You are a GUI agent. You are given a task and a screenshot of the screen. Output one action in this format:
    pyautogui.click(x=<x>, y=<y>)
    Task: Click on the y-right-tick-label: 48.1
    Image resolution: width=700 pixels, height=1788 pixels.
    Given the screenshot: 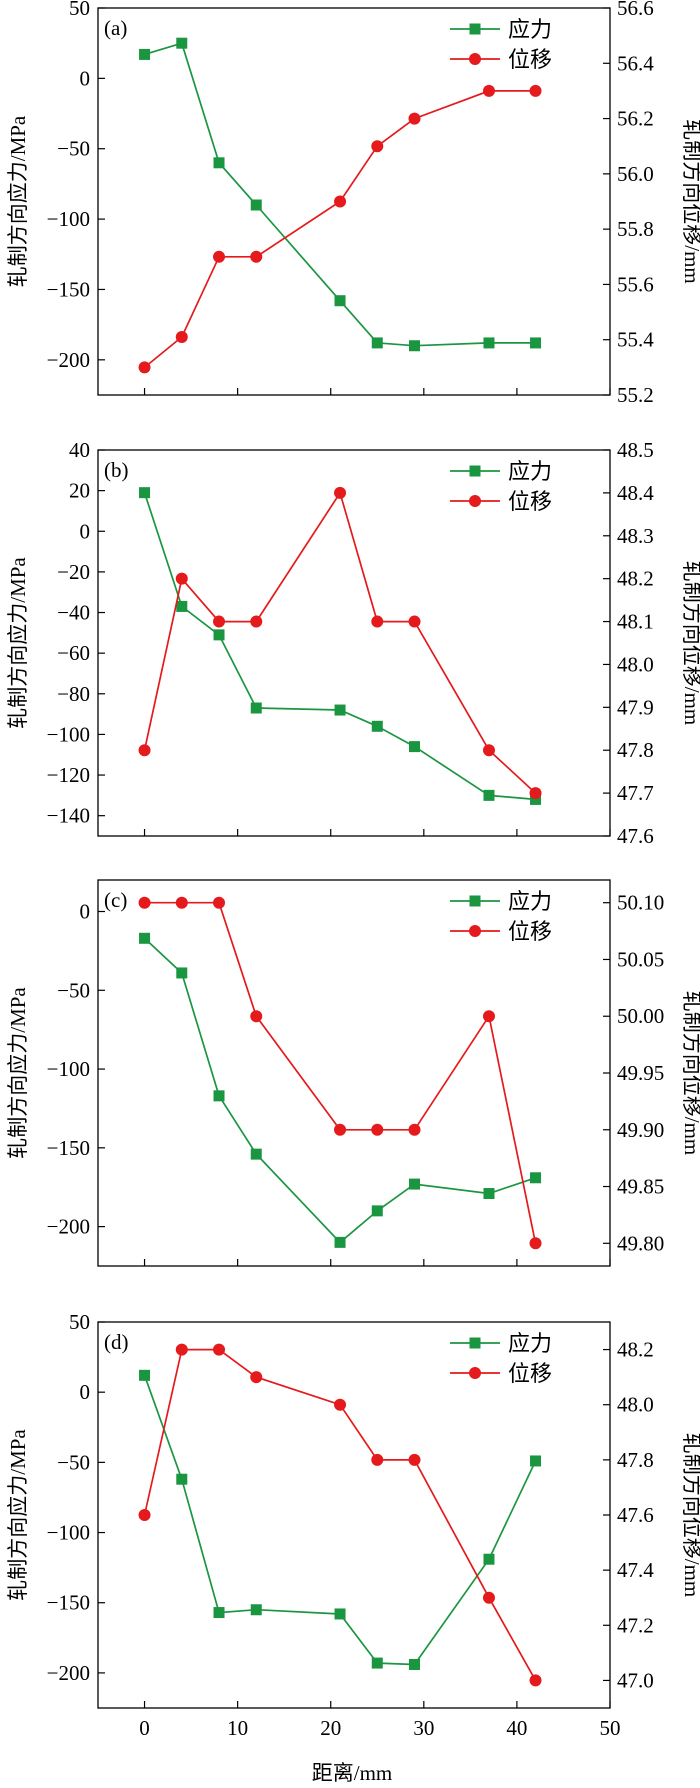 What is the action you would take?
    pyautogui.click(x=635, y=622)
    